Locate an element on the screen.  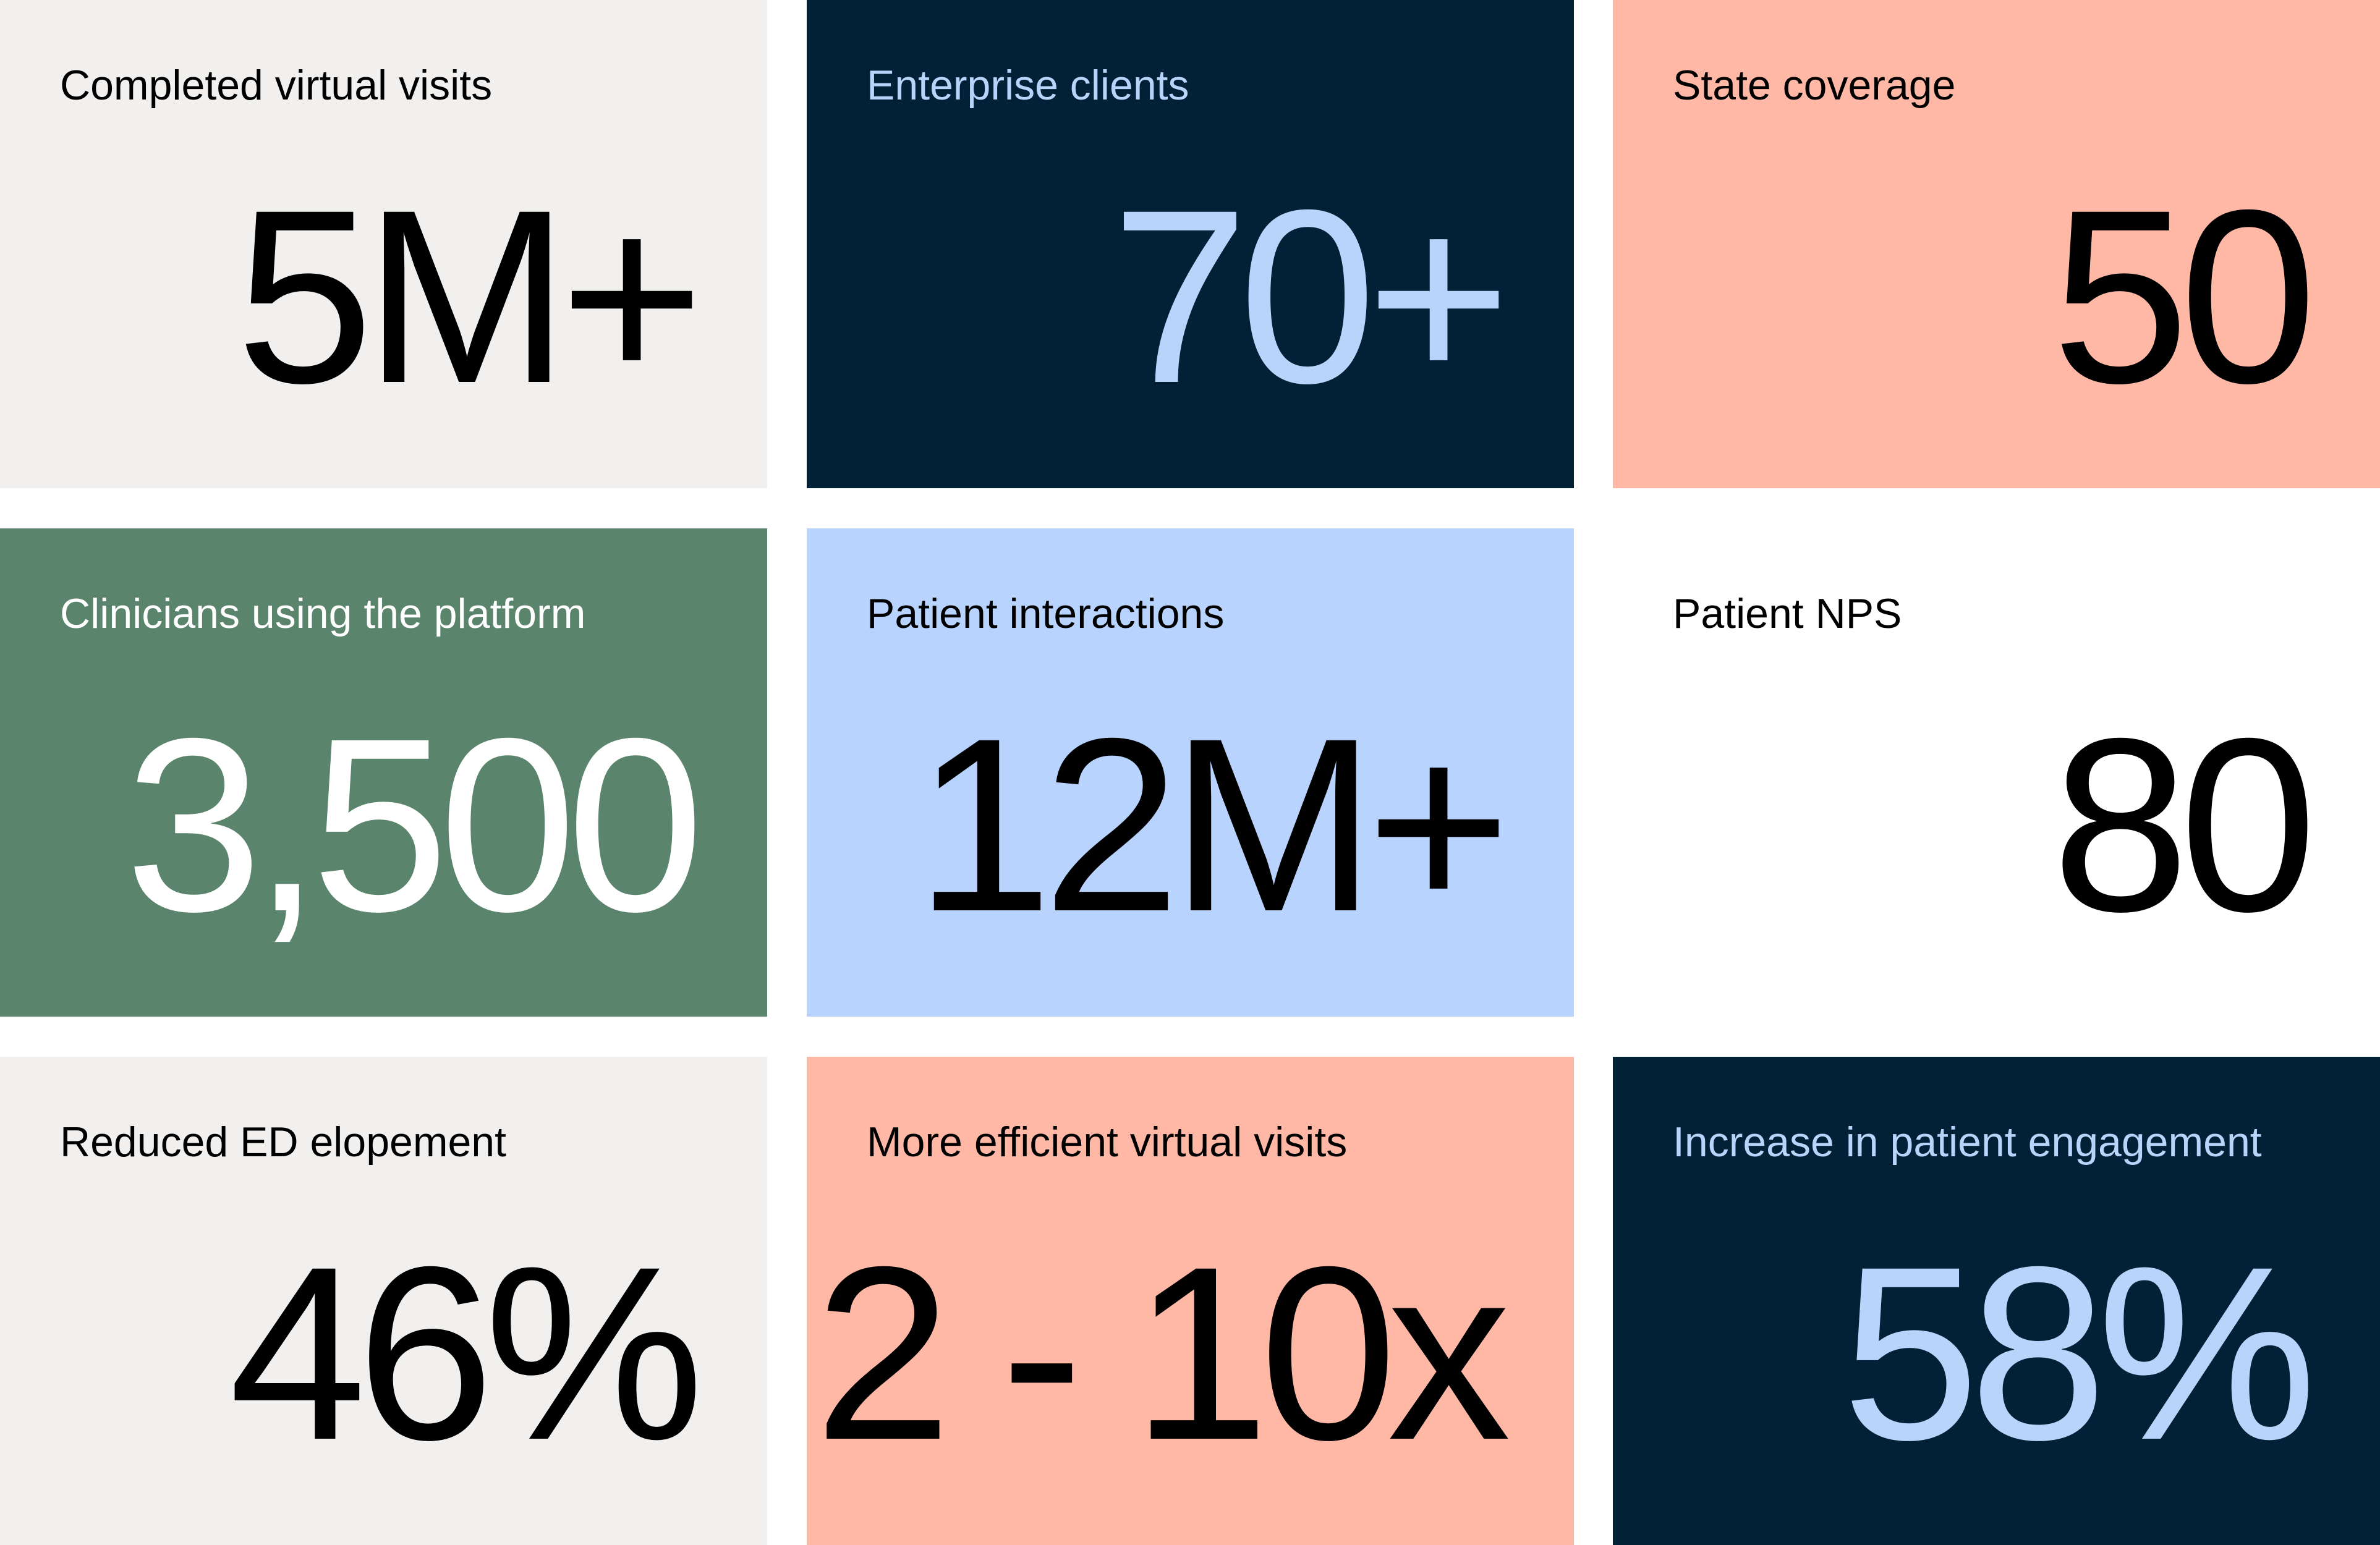
stat-label: Patient NPS is located at coordinates (1787, 613).